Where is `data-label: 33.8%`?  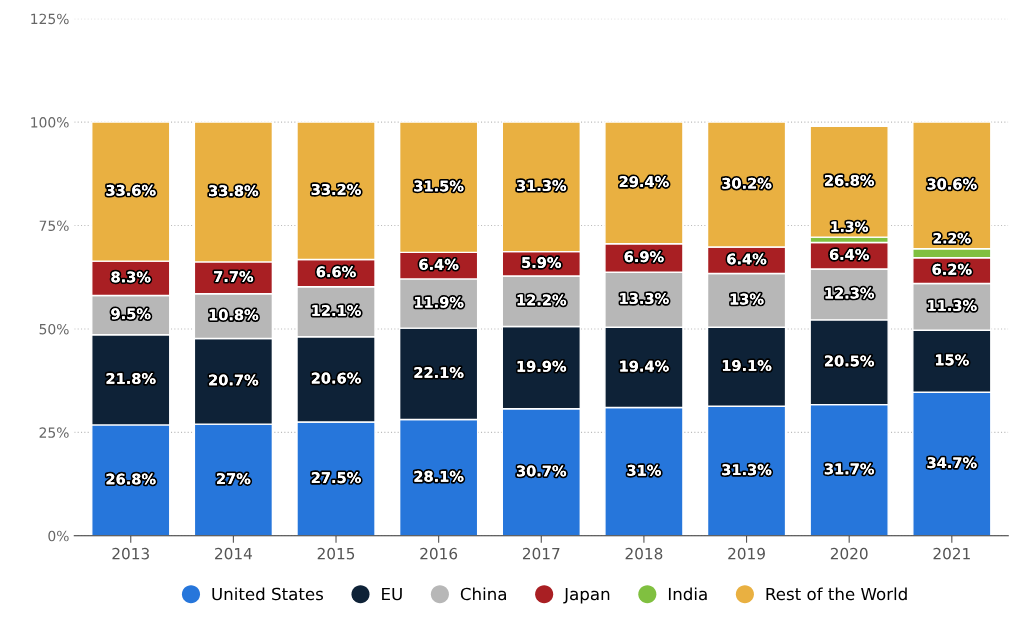
data-label: 33.8% is located at coordinates (234, 191).